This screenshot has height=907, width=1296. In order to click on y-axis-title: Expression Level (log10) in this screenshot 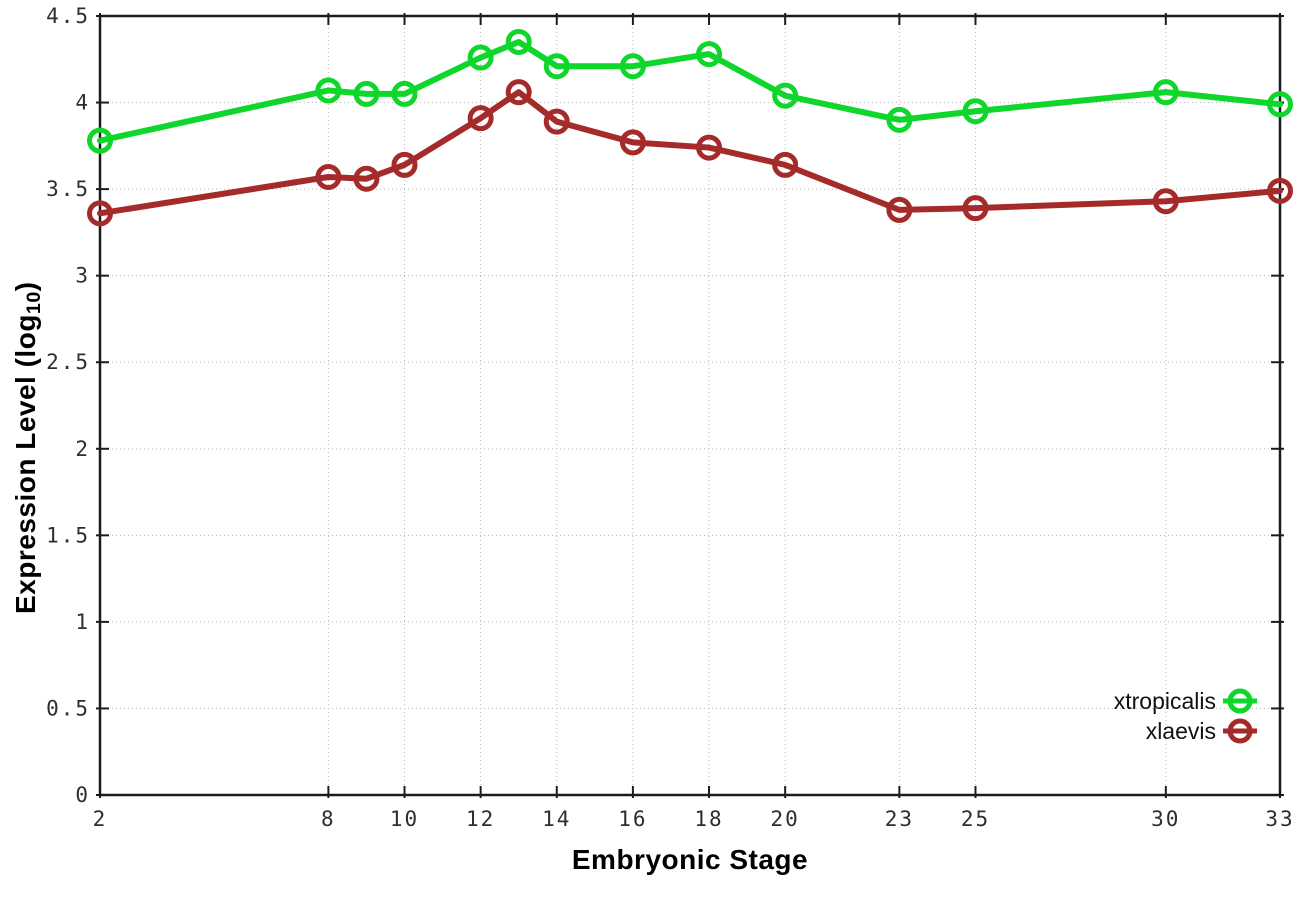, I will do `click(28, 447)`.